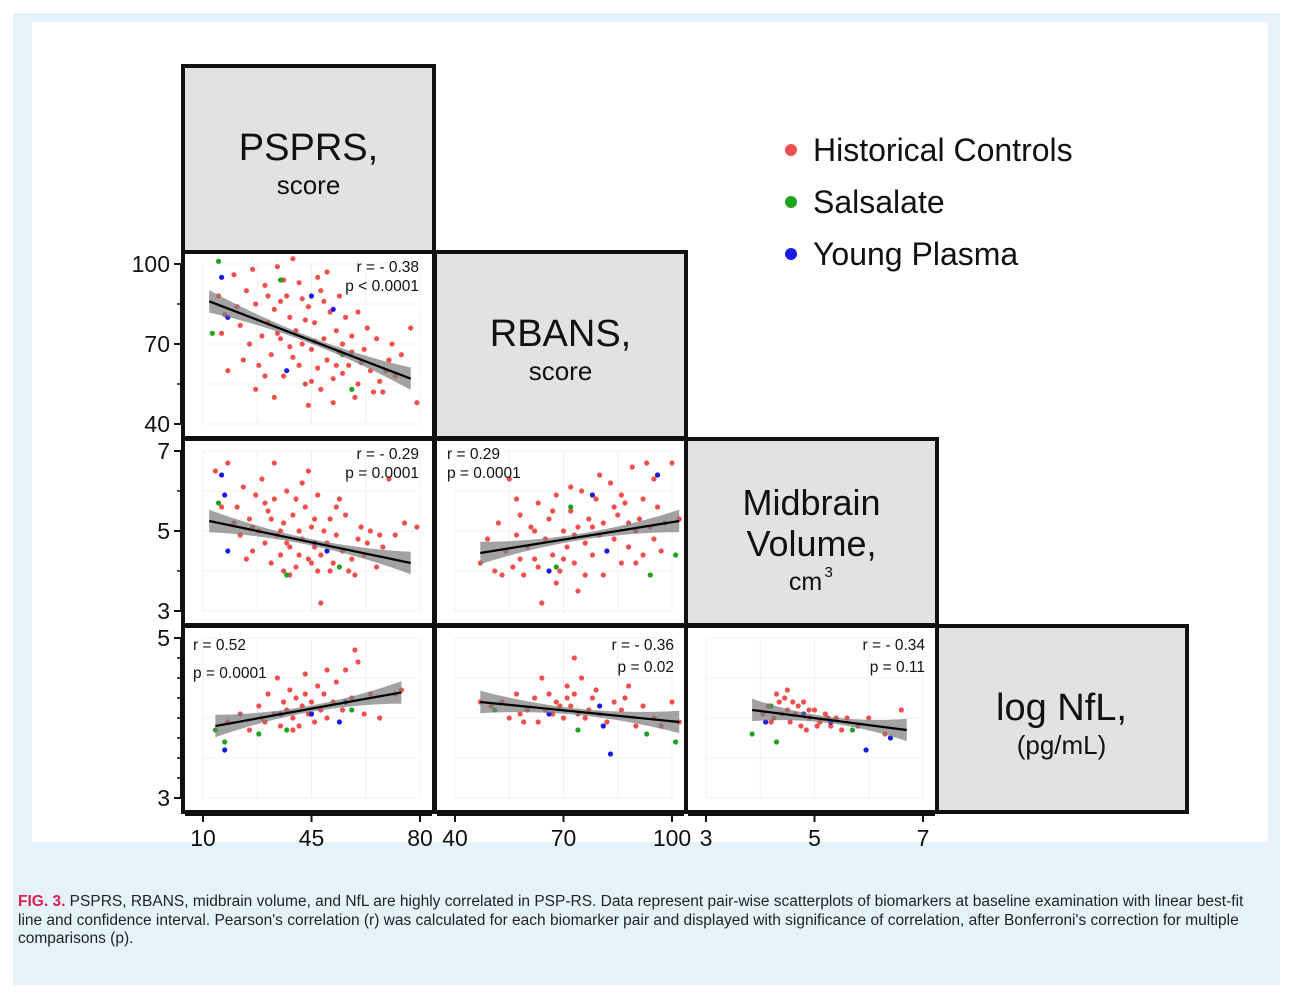  What do you see at coordinates (811, 502) in the screenshot?
I see `diagonal-title-line1: Midbrain` at bounding box center [811, 502].